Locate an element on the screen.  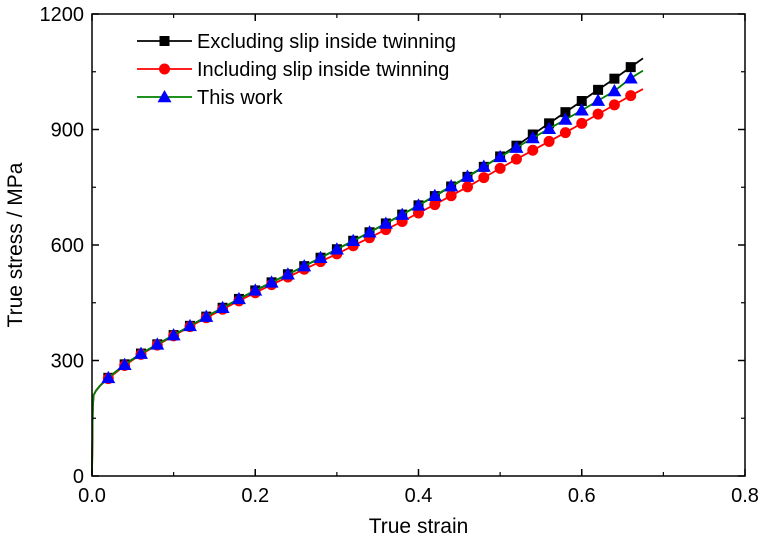
x-axis-title: True strain is located at coordinates (419, 526).